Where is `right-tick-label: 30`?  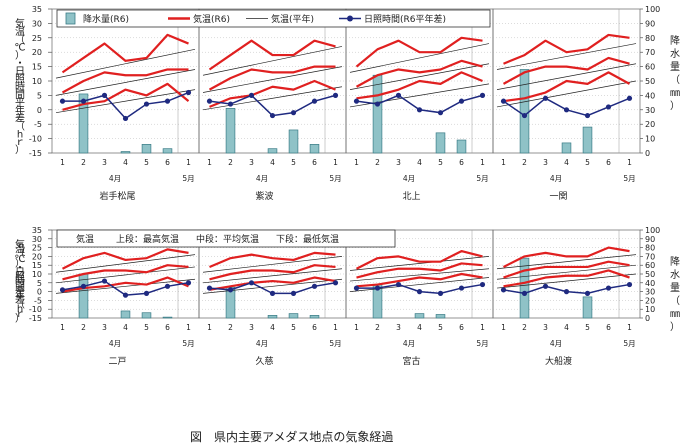 right-tick-label: 30 is located at coordinates (650, 110).